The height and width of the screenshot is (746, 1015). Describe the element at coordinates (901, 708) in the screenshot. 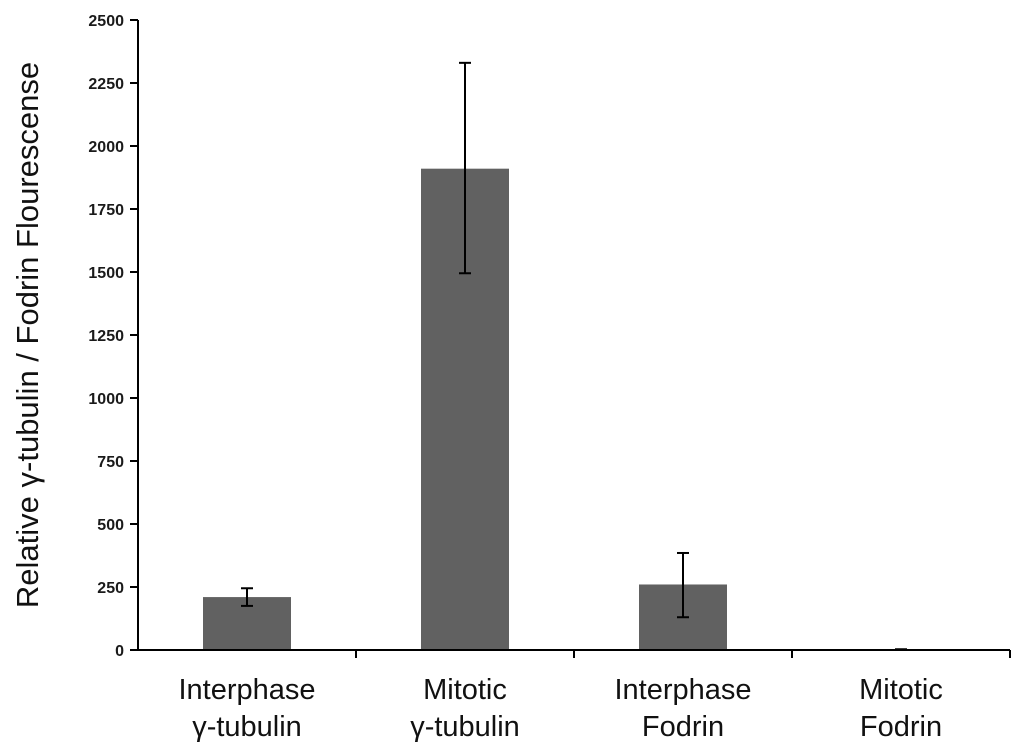

I see `x-category-label: Mitotic Fodrin` at that location.